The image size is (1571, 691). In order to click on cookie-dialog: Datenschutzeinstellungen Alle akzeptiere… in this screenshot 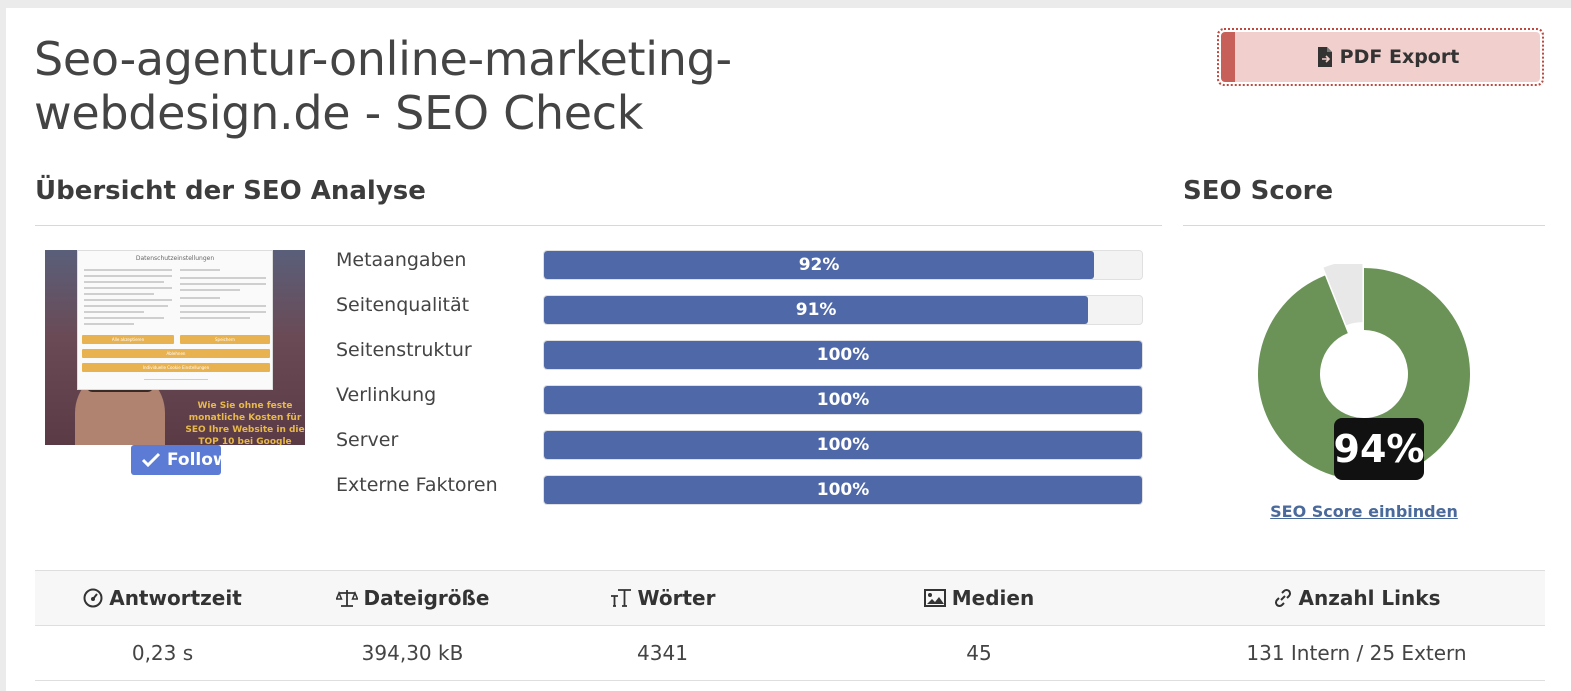, I will do `click(175, 320)`.